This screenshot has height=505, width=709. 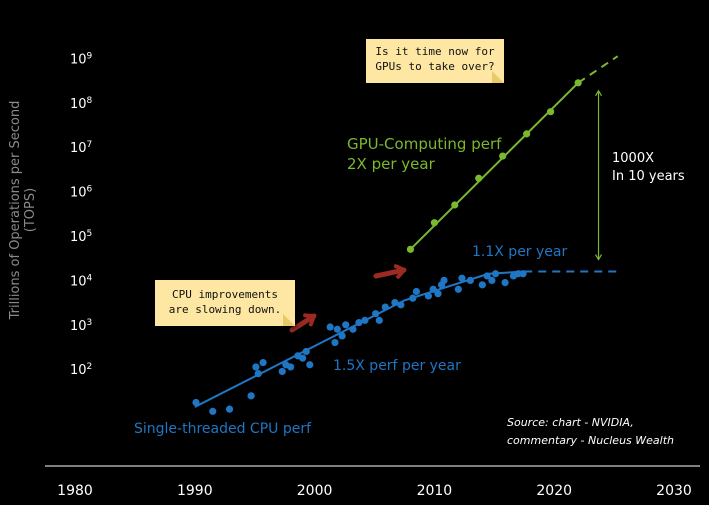 What do you see at coordinates (90, 101) in the screenshot?
I see `y-tick-exponent: 8` at bounding box center [90, 101].